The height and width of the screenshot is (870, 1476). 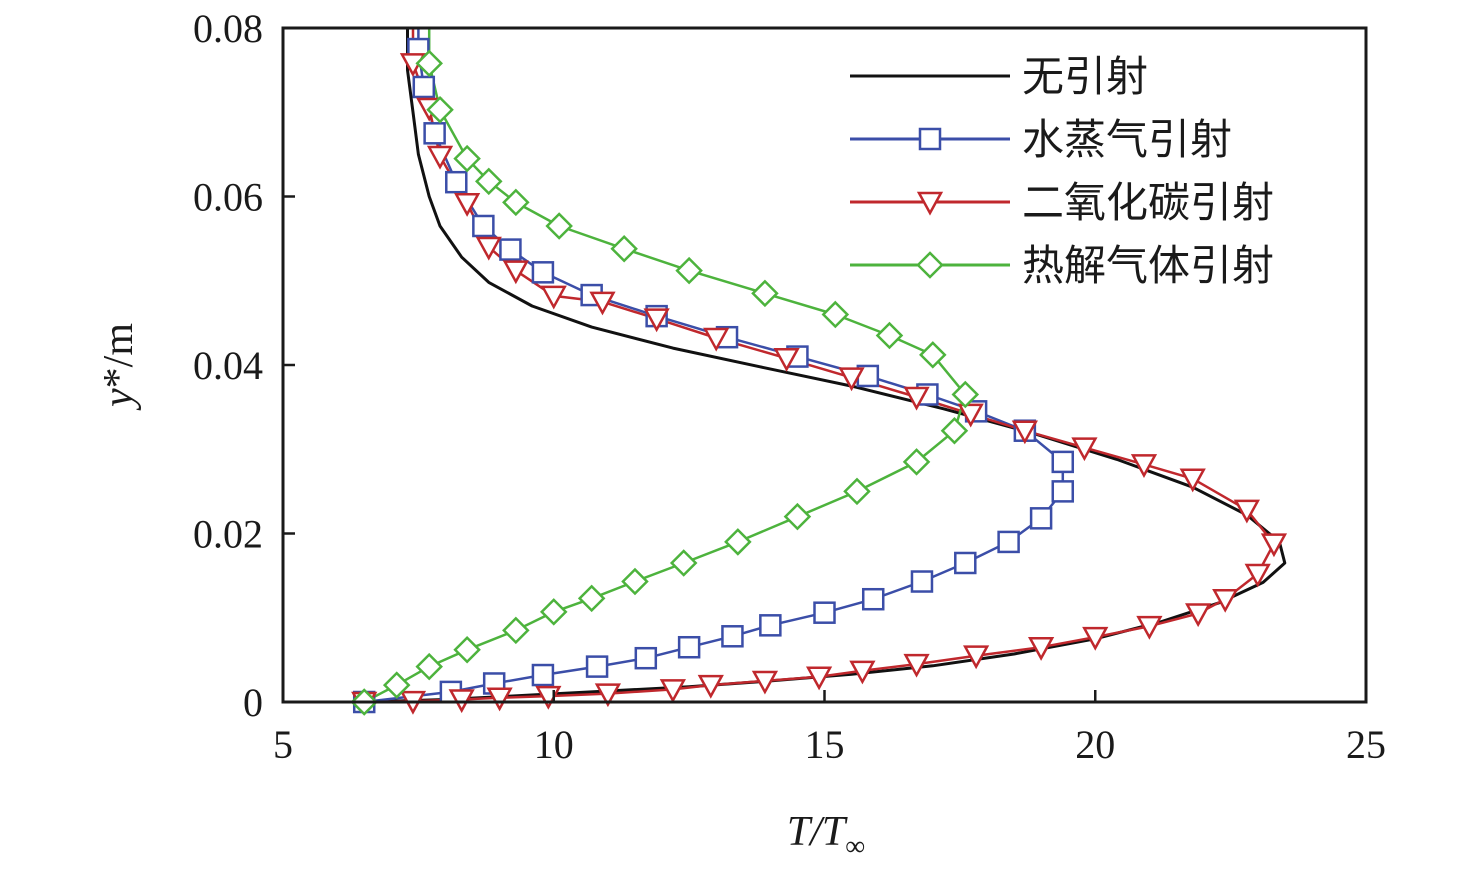 I want to click on legend-label-0: 无引射, so click(x=1085, y=76).